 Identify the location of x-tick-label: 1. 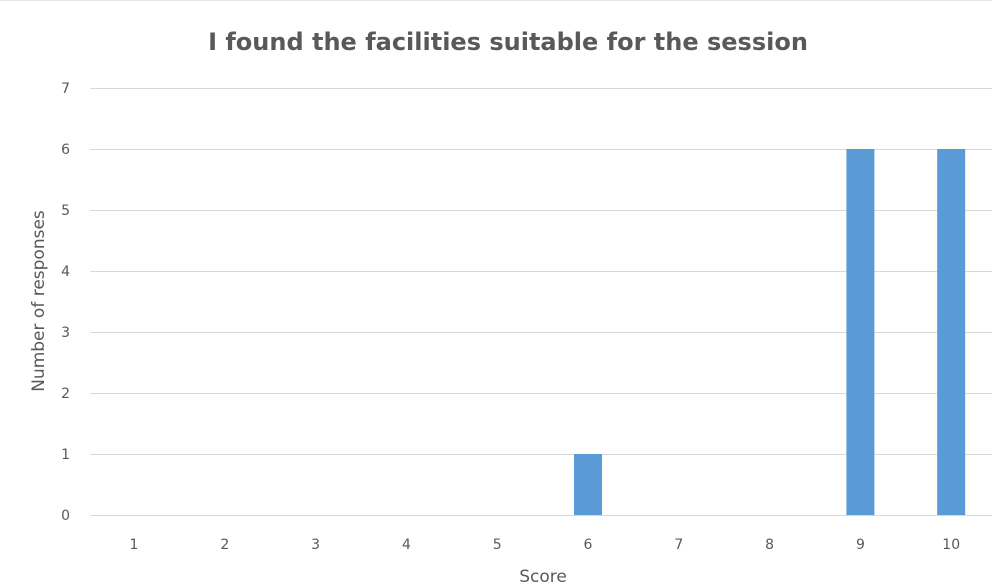
(134, 545).